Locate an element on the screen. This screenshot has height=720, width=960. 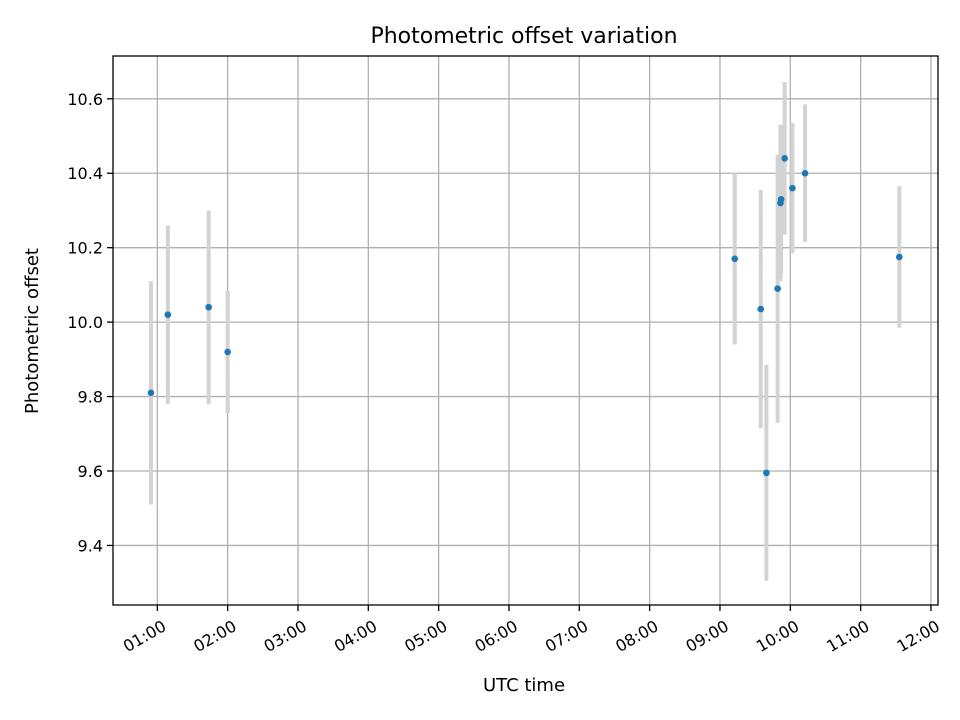
x-tick-label: 06:00 is located at coordinates (496, 636).